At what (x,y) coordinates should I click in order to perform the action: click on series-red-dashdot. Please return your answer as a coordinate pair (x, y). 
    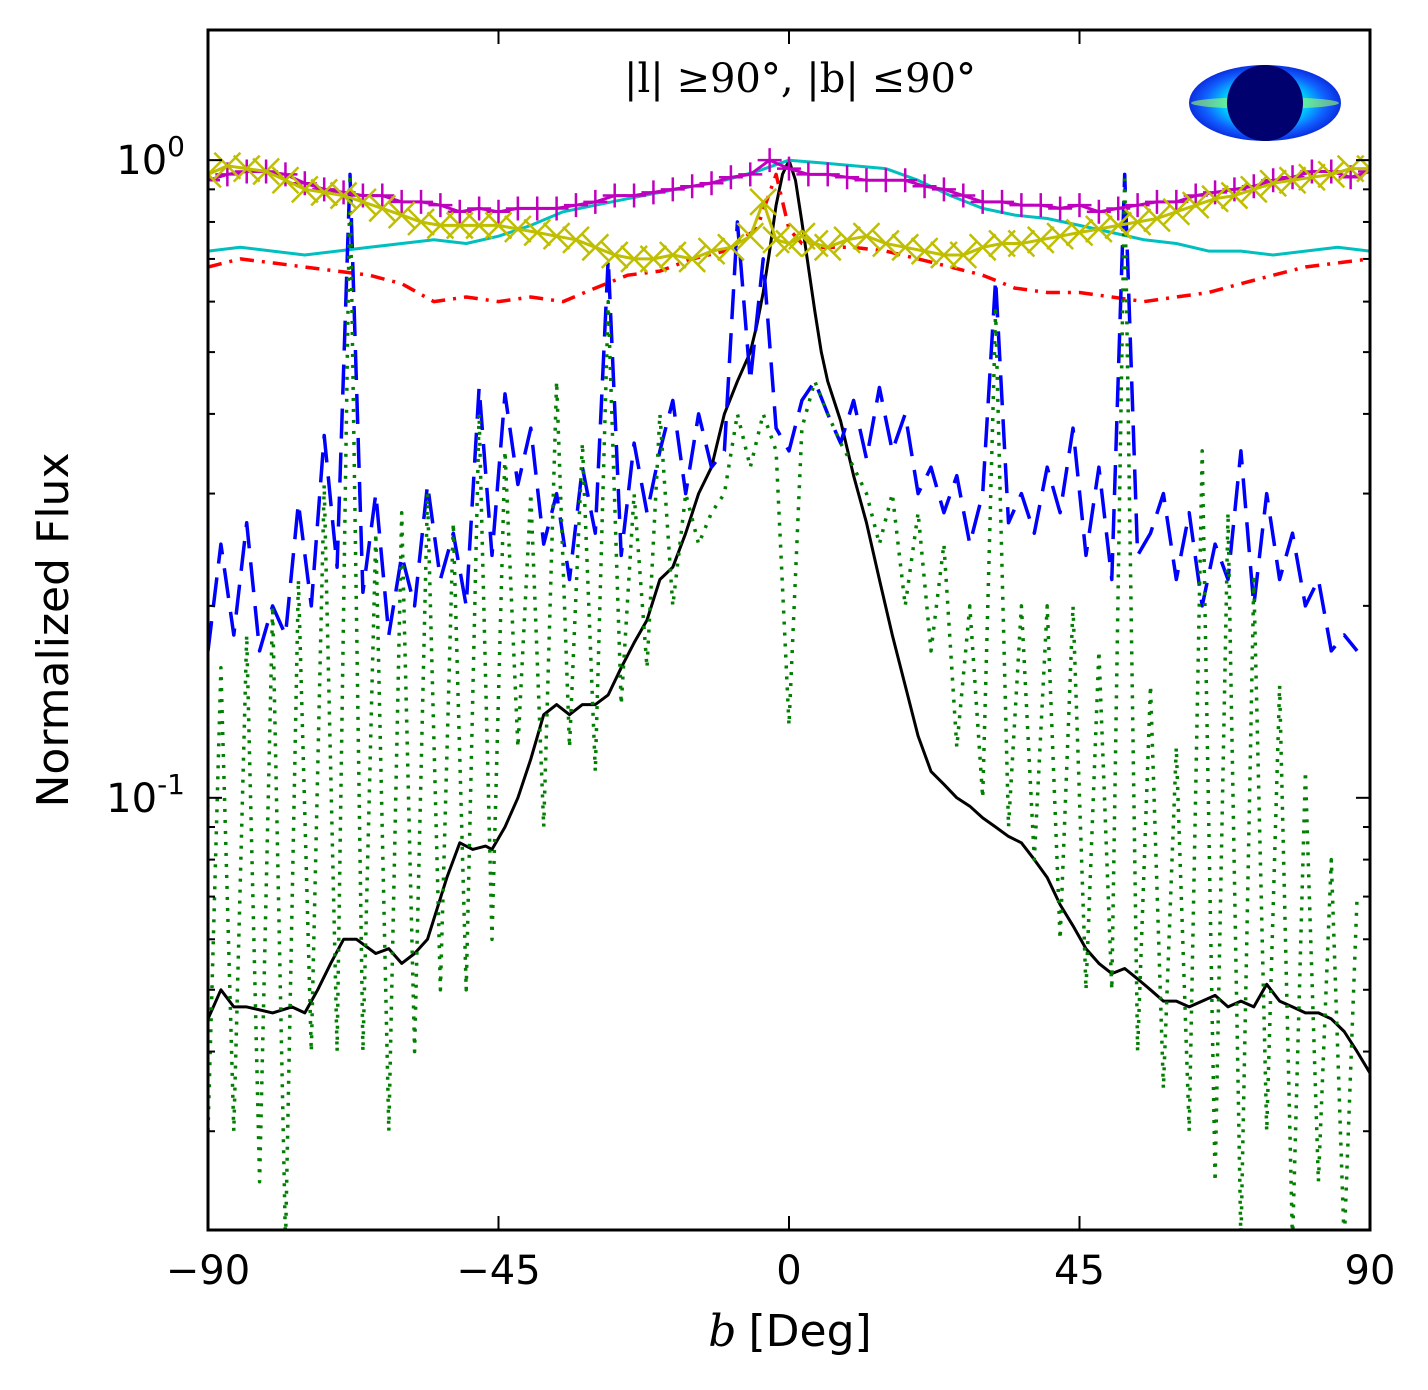
    Looking at the image, I should click on (789, 238).